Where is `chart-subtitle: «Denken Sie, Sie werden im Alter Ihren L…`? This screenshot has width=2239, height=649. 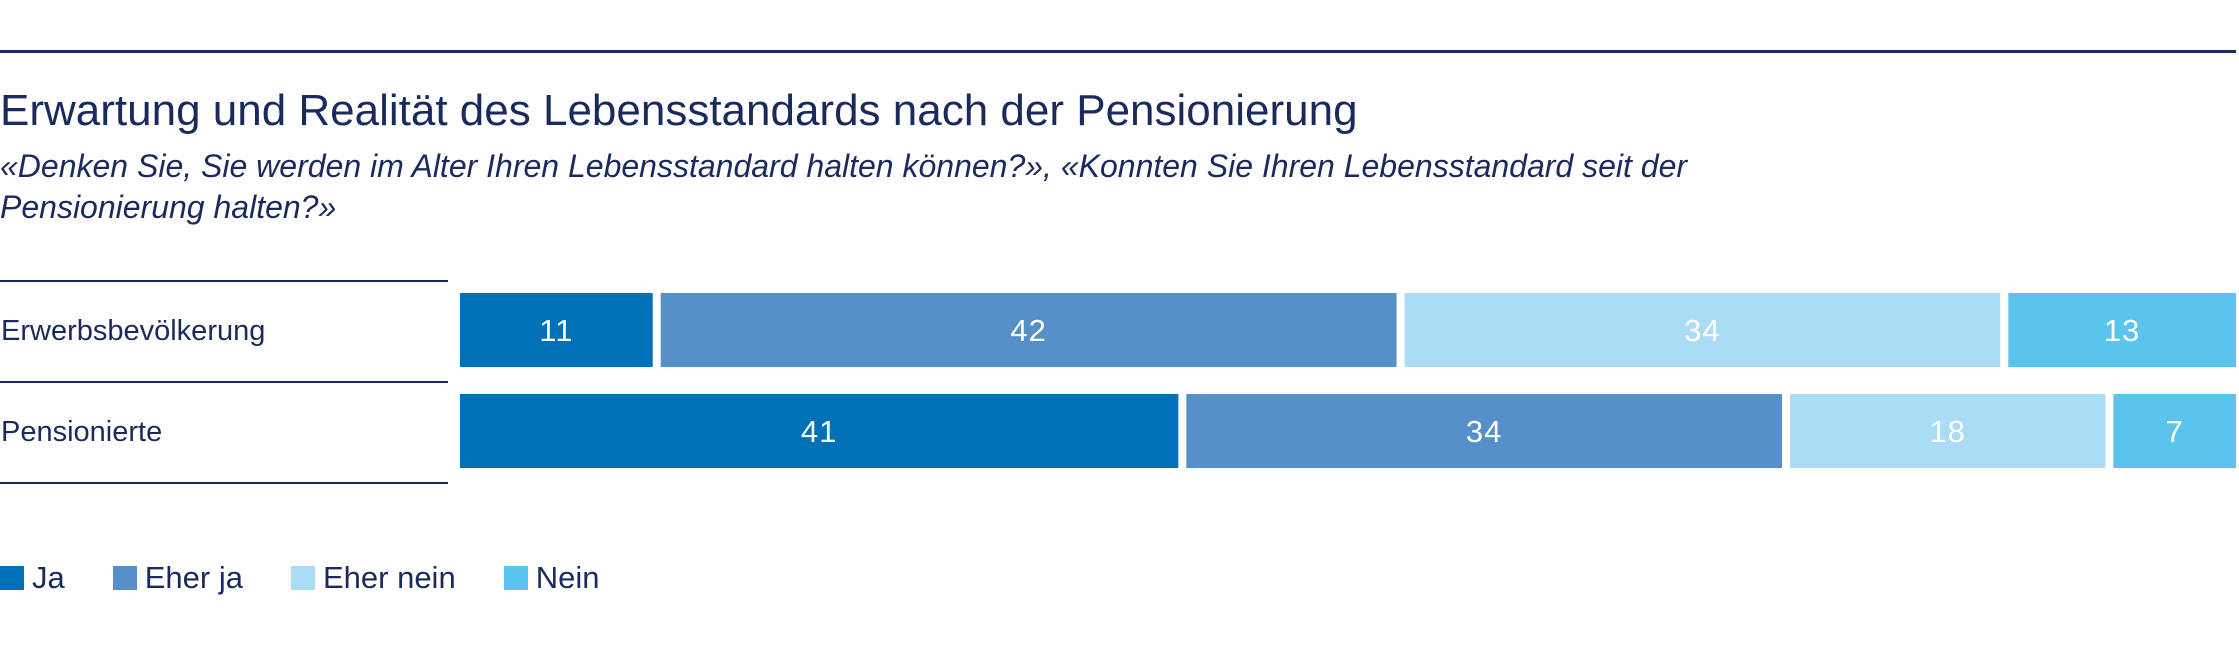
chart-subtitle: «Denken Sie, Sie werden im Alter Ihren L… is located at coordinates (844, 186).